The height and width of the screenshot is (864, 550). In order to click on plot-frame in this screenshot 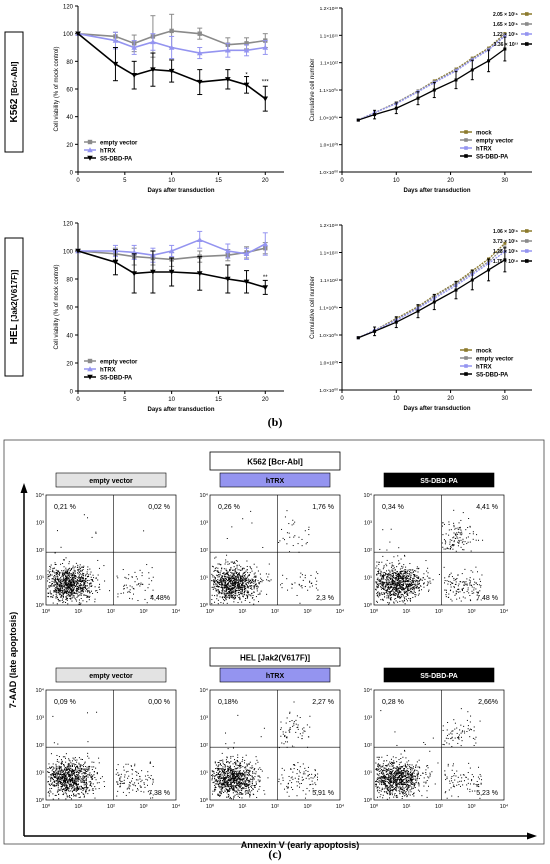, I will do `click(275, 745)`.